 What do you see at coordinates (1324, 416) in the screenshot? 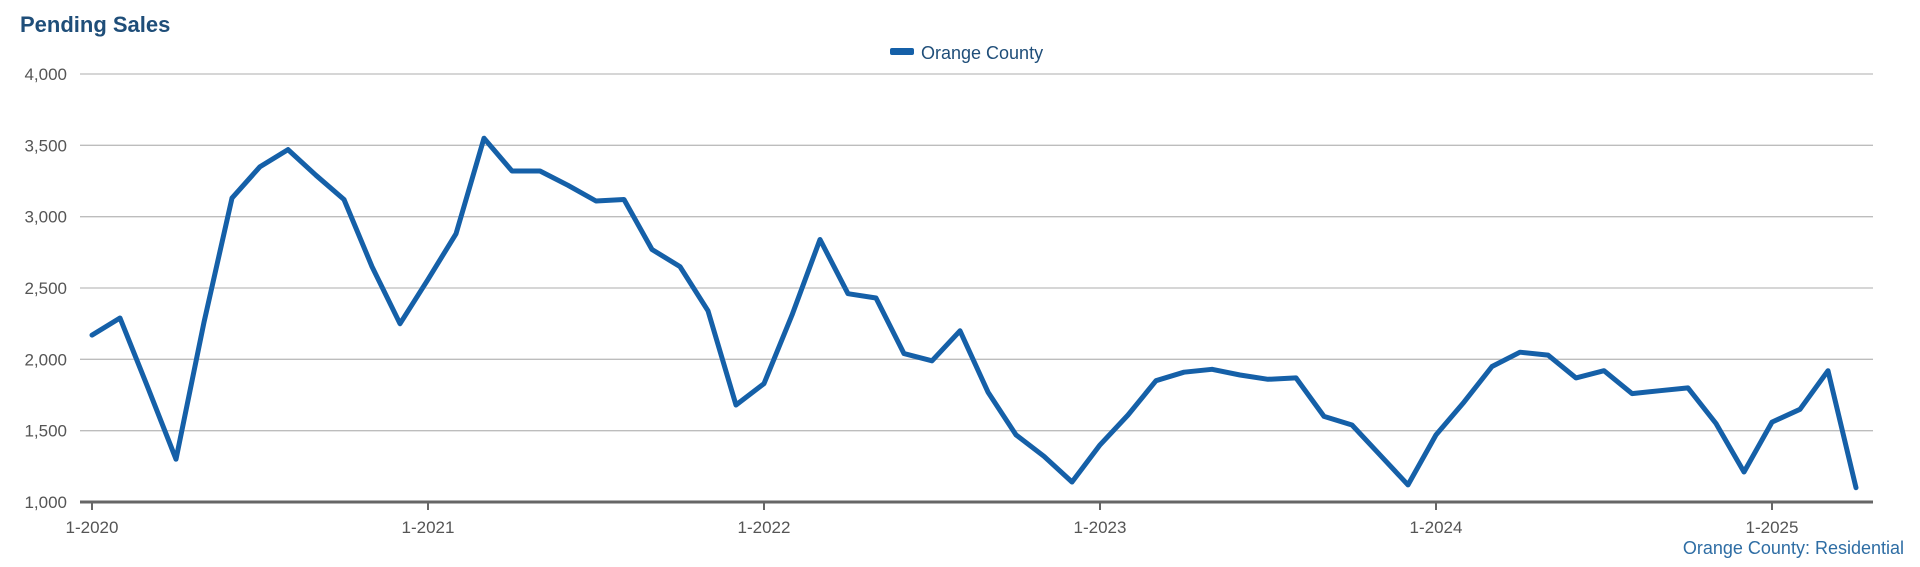
I see `data-point: 2023-09: 1600` at bounding box center [1324, 416].